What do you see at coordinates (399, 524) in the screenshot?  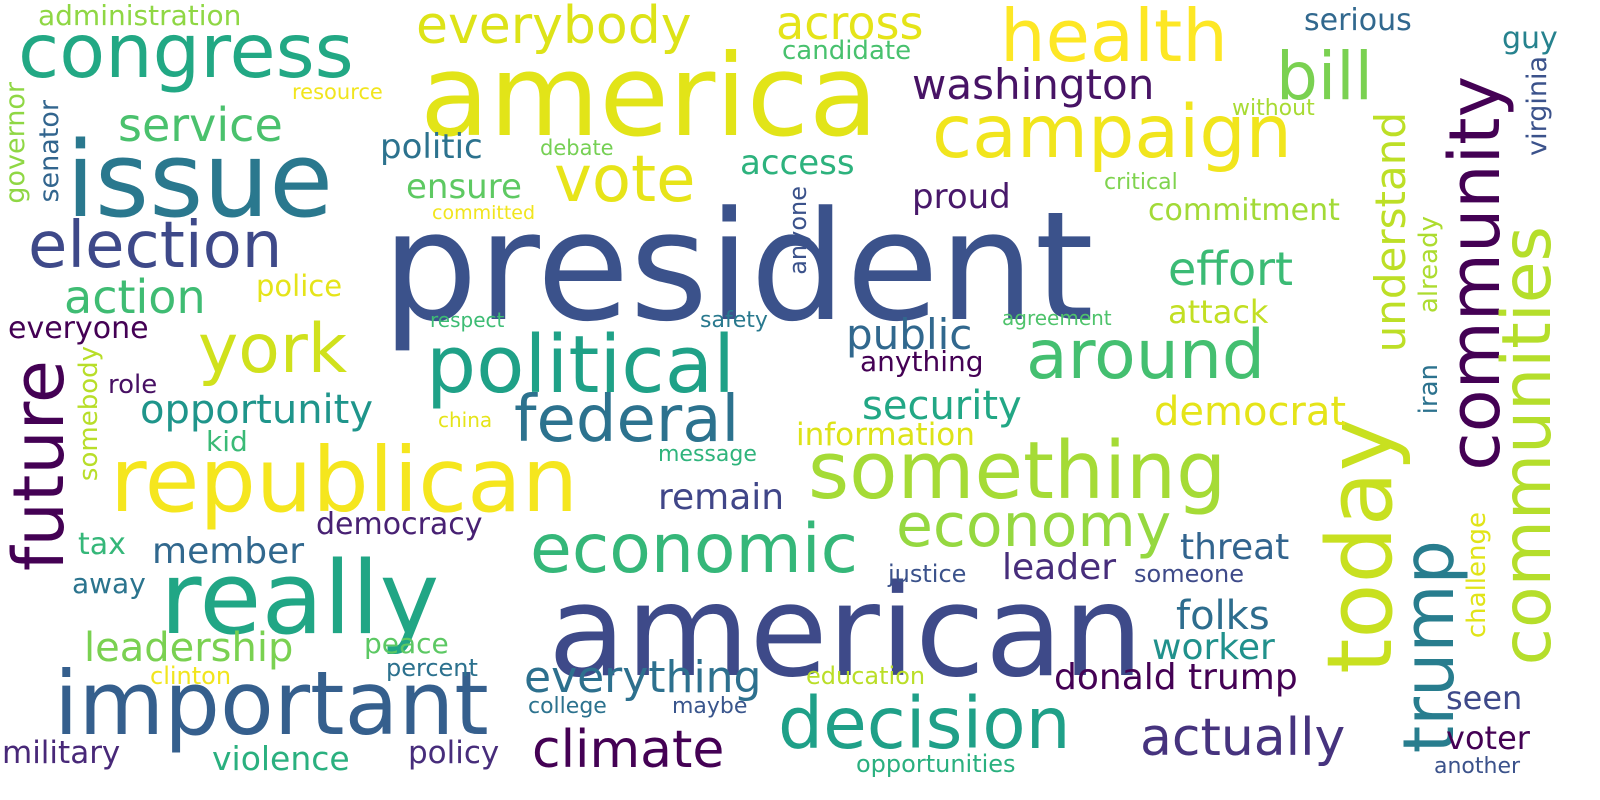 I see `word-democracy: democracy` at bounding box center [399, 524].